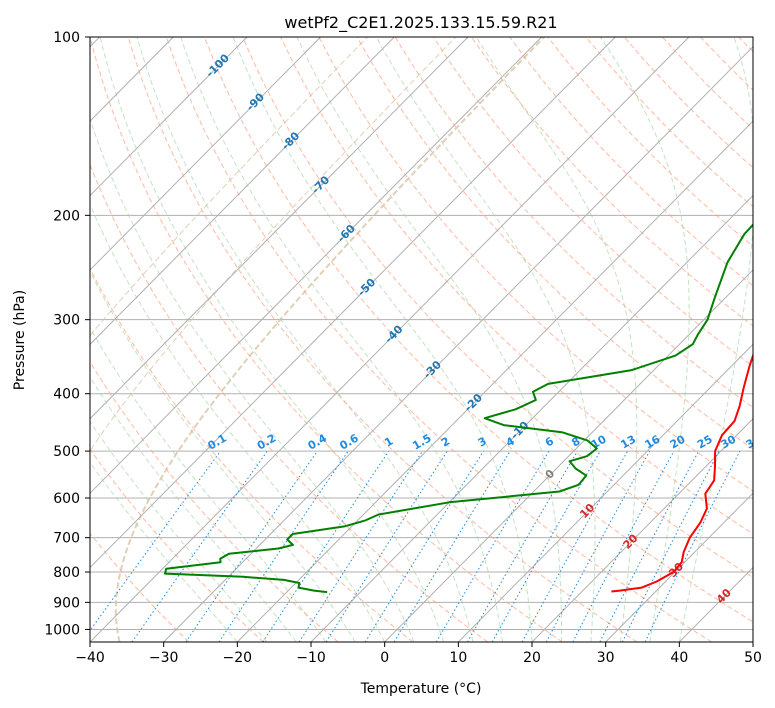 The width and height of the screenshot is (775, 708). I want to click on x-tick-label: −30, so click(164, 658).